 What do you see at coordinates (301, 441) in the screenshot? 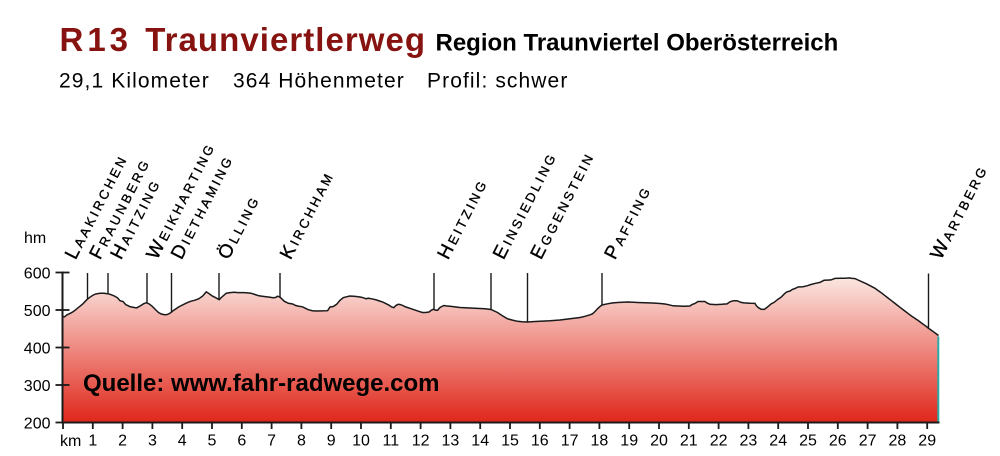
I see `svg-text: 8` at bounding box center [301, 441].